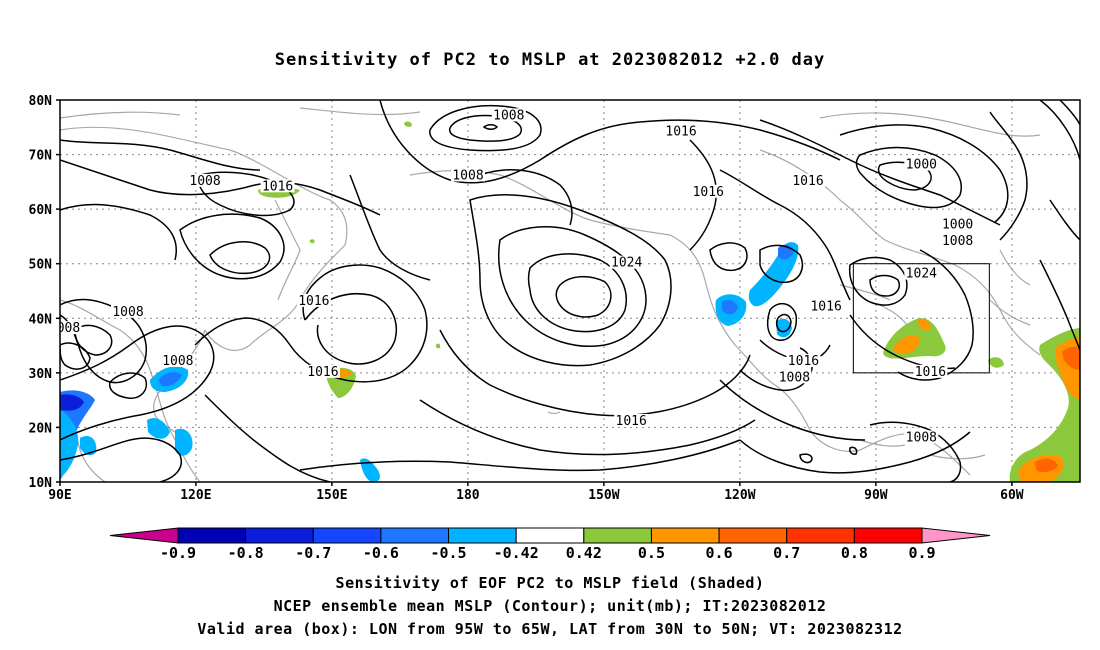 Image resolution: width=1100 pixels, height=650 pixels. What do you see at coordinates (59, 495) in the screenshot?
I see `lon-label: 90E` at bounding box center [59, 495].